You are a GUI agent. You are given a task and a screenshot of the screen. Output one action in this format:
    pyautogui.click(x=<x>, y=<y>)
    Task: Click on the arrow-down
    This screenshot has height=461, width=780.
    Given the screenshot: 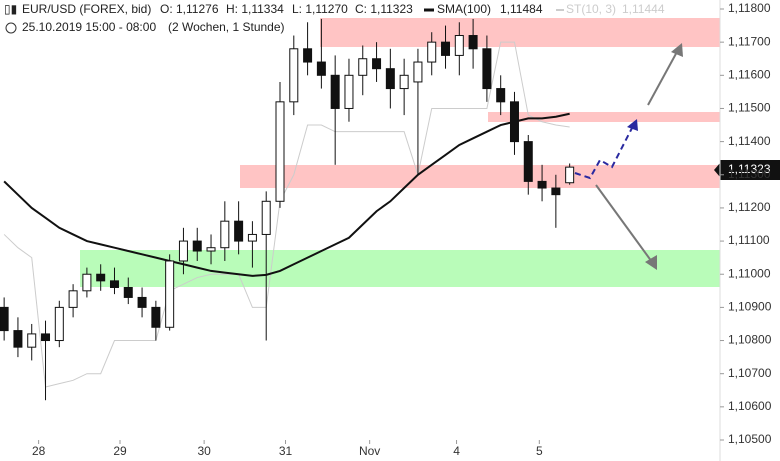 What is the action you would take?
    pyautogui.click(x=624, y=223)
    